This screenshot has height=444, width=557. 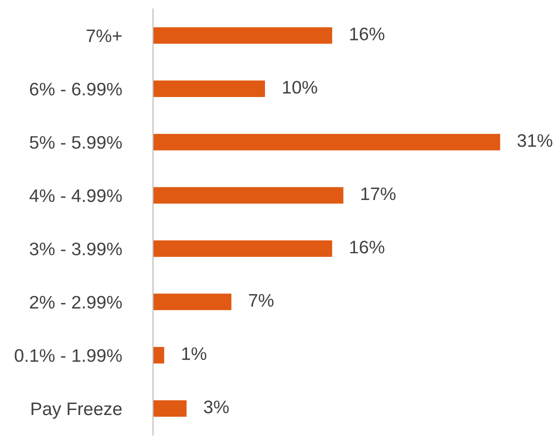 What do you see at coordinates (76, 195) in the screenshot?
I see `y-tick-label: 4% - 4.99%` at bounding box center [76, 195].